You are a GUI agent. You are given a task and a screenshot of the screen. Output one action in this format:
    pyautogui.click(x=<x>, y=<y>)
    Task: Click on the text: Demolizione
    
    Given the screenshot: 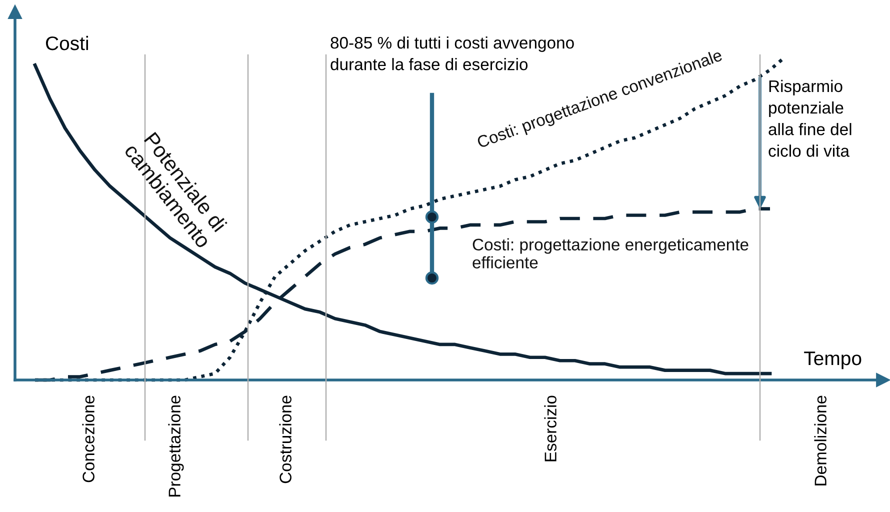 What is the action you would take?
    pyautogui.click(x=820, y=441)
    